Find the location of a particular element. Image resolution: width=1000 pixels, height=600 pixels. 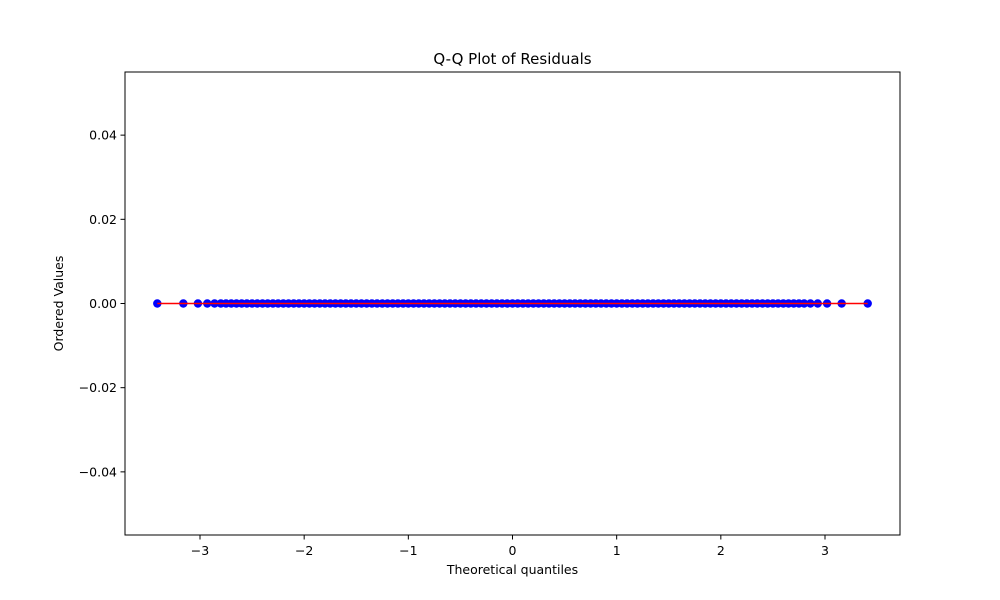

y-axis-ticks: −0.04 −0.02 0.00 0.02 0.04 is located at coordinates (102, 303).